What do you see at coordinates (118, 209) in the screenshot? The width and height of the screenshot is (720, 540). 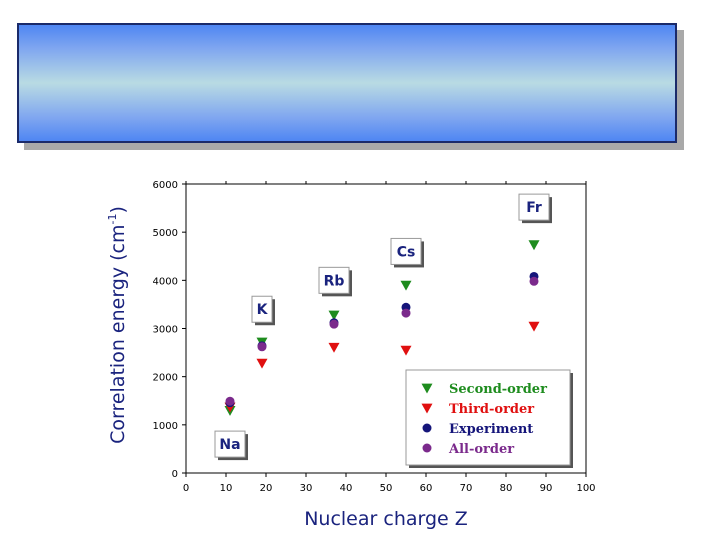 I see `y-axis-label-close: )` at bounding box center [118, 209].